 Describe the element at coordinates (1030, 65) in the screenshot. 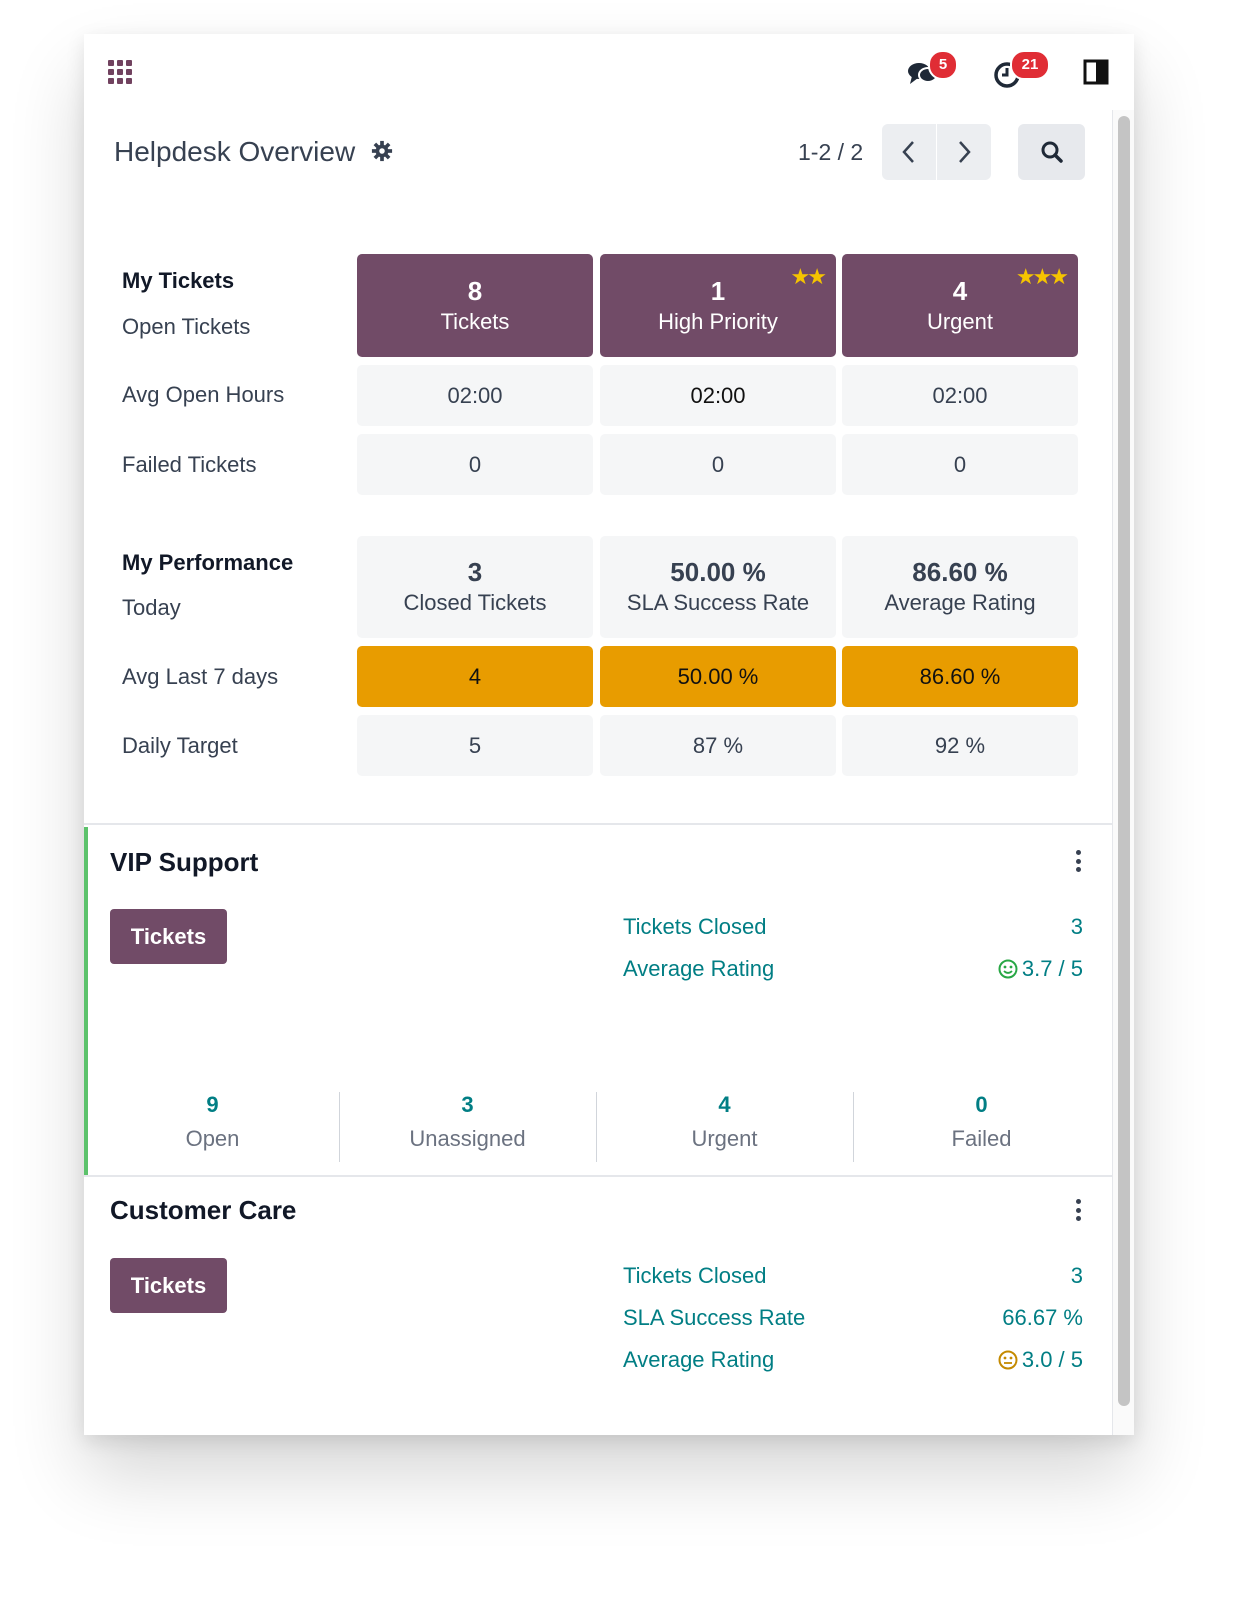

I see `activities-badge: 21` at that location.